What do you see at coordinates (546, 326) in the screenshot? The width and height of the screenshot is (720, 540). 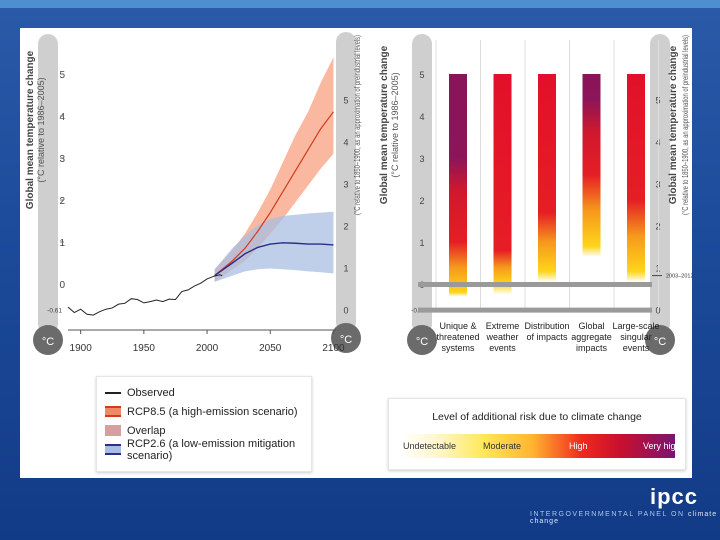 I see `category-label: Distribution` at bounding box center [546, 326].